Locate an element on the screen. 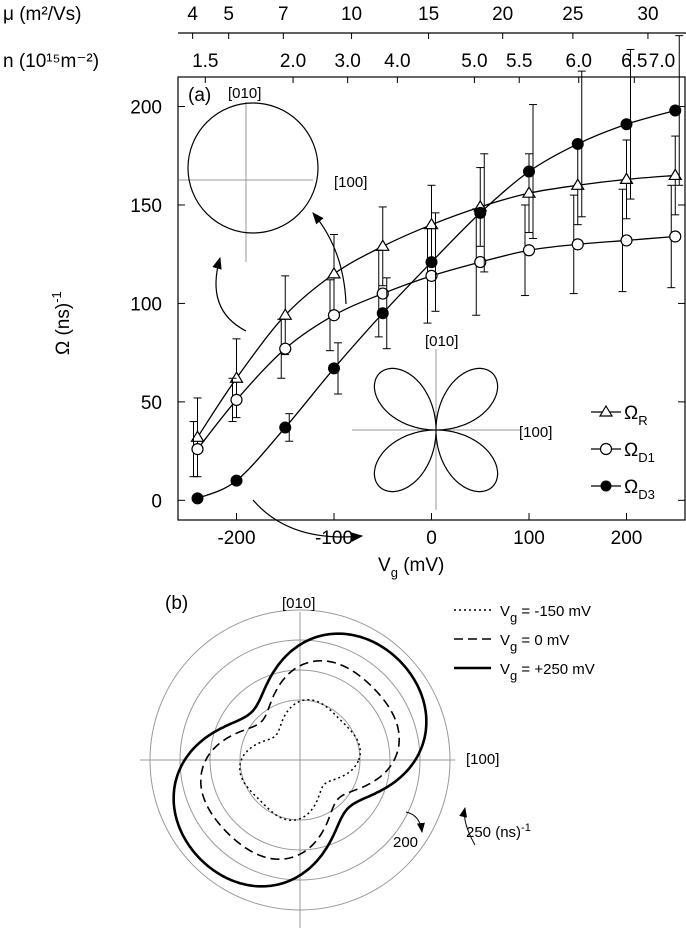 This screenshot has width=686, height=929. panel-label-a: (a) is located at coordinates (199, 95).